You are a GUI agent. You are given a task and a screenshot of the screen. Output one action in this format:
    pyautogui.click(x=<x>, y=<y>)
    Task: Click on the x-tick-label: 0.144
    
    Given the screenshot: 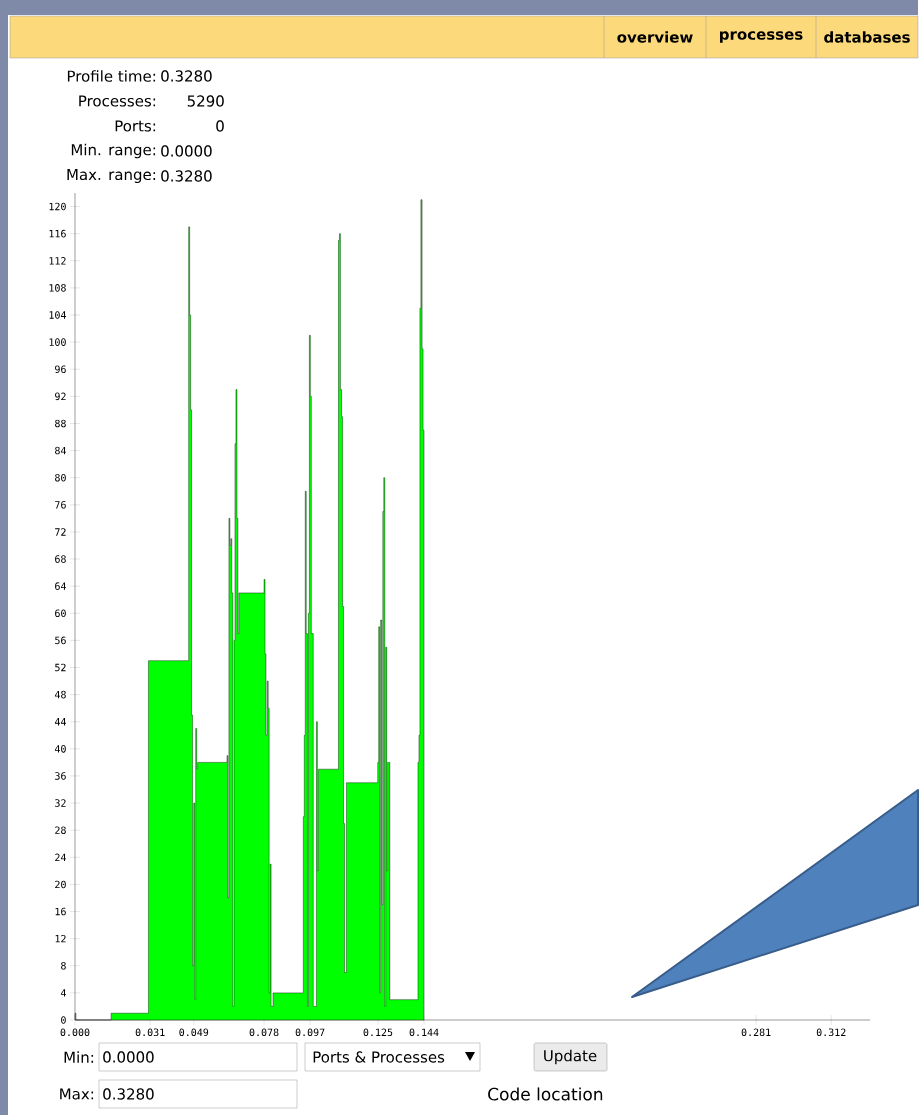 What is the action you would take?
    pyautogui.click(x=424, y=1032)
    